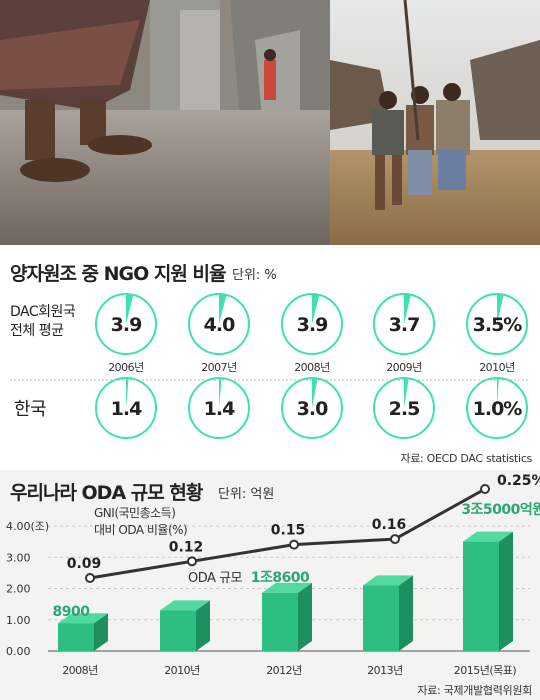  Describe the element at coordinates (18, 620) in the screenshot. I see `y-tick-label: 1.00` at that location.